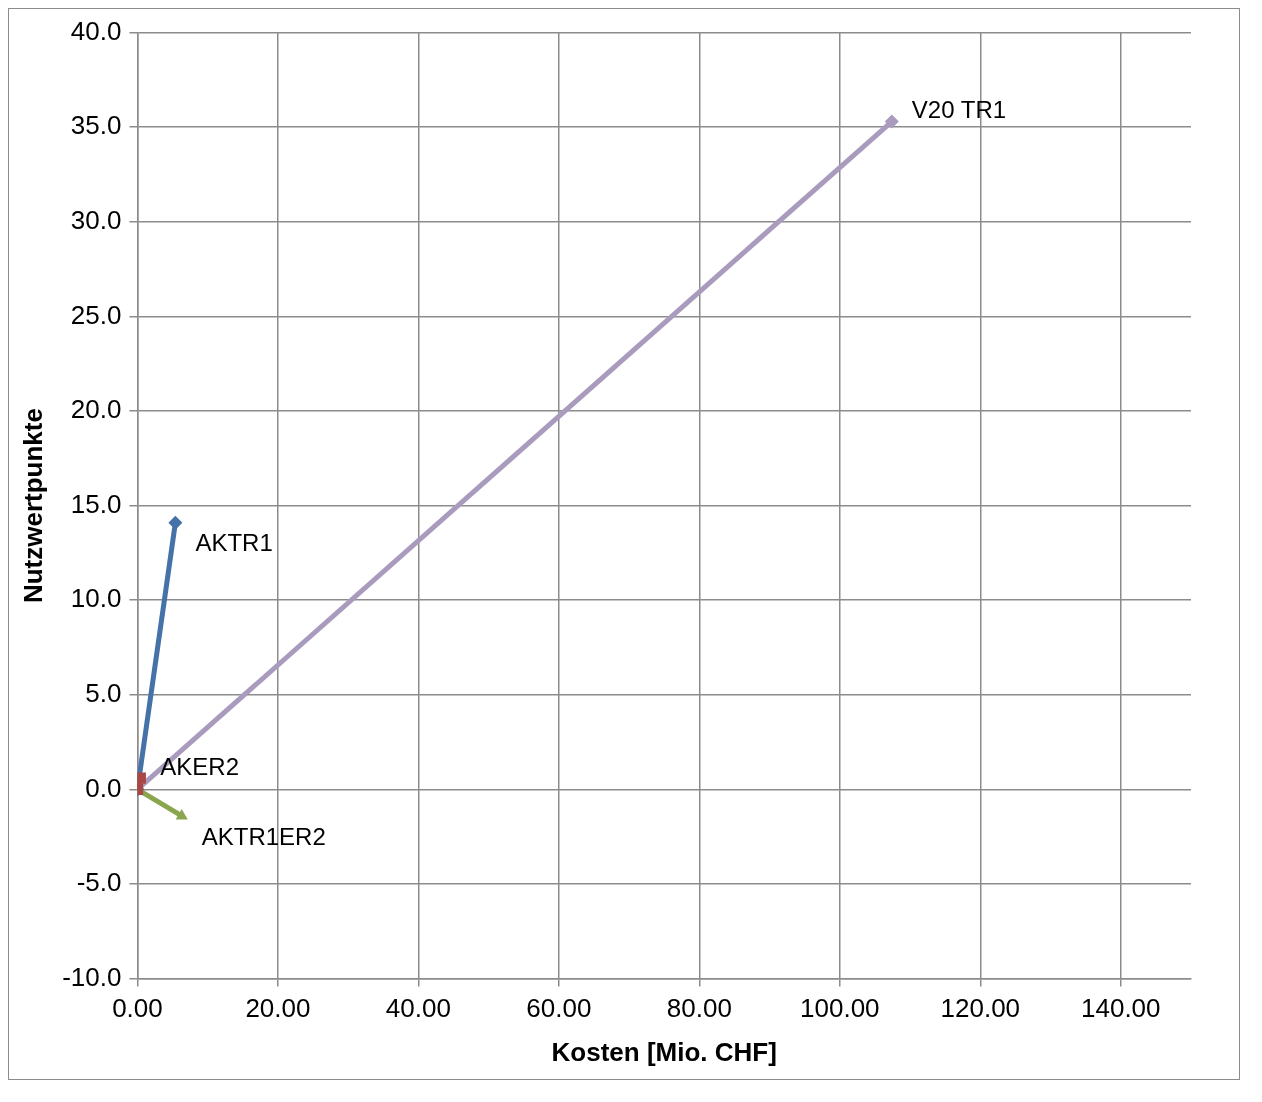 The width and height of the screenshot is (1262, 1102). I want to click on y-tick-label: 15.0, so click(96, 503).